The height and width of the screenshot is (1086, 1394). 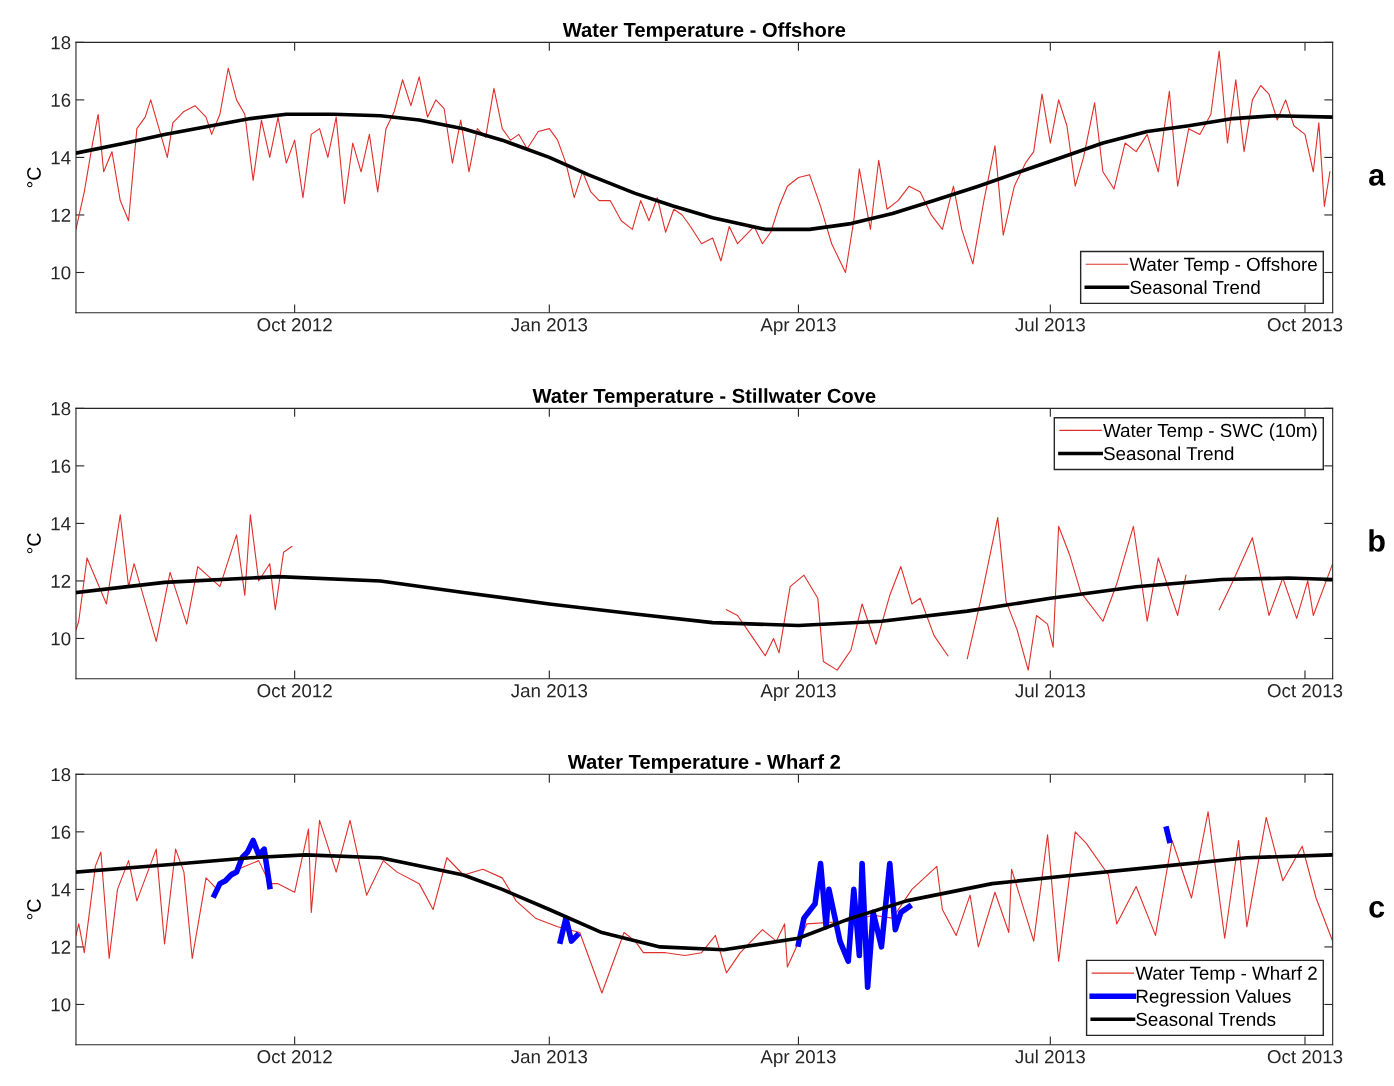 I want to click on text: b, so click(x=1377, y=540).